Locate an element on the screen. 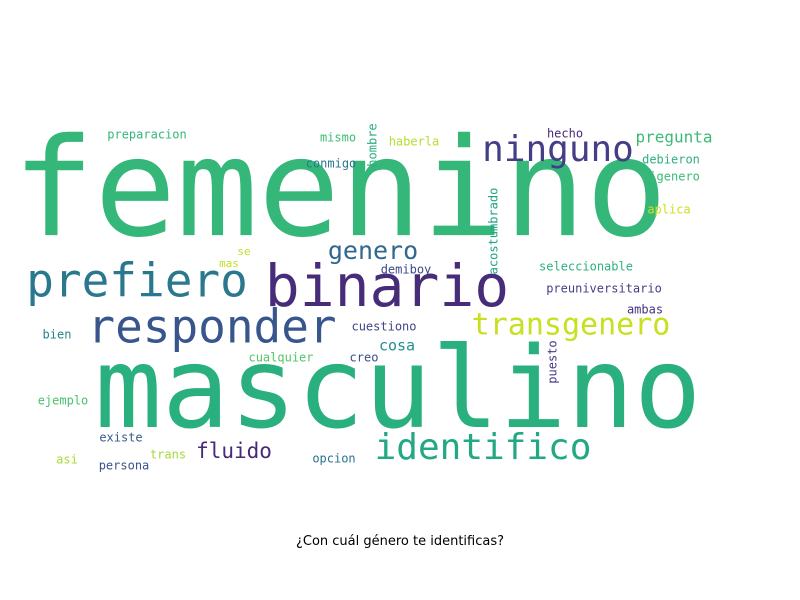 The width and height of the screenshot is (800, 600). word-hecho: hecho is located at coordinates (565, 134).